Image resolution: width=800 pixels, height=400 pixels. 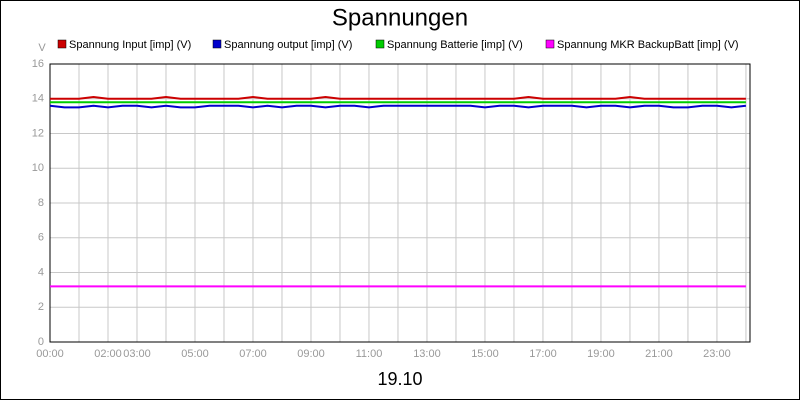 What do you see at coordinates (717, 354) in the screenshot?
I see `x-tick-label: 23:00` at bounding box center [717, 354].